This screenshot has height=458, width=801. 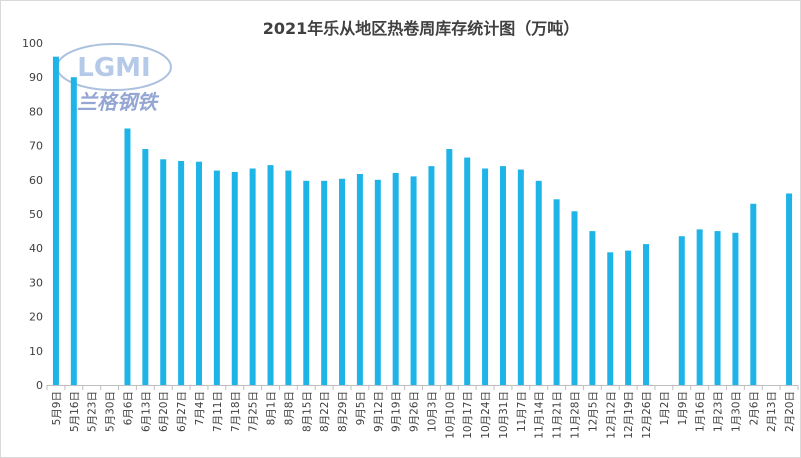 I want to click on x-tick-label: 11月7日, so click(x=522, y=411).